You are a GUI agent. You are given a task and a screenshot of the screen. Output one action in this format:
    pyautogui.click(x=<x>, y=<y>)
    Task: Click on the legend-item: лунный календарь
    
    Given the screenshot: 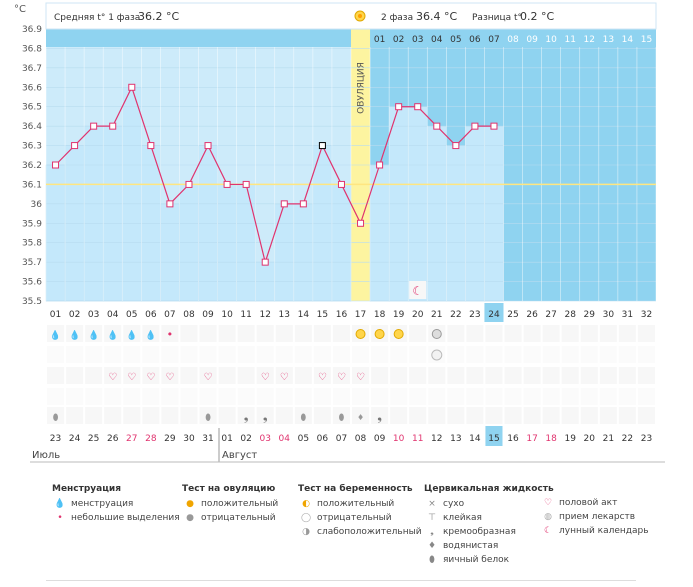 What is the action you would take?
    pyautogui.click(x=604, y=531)
    